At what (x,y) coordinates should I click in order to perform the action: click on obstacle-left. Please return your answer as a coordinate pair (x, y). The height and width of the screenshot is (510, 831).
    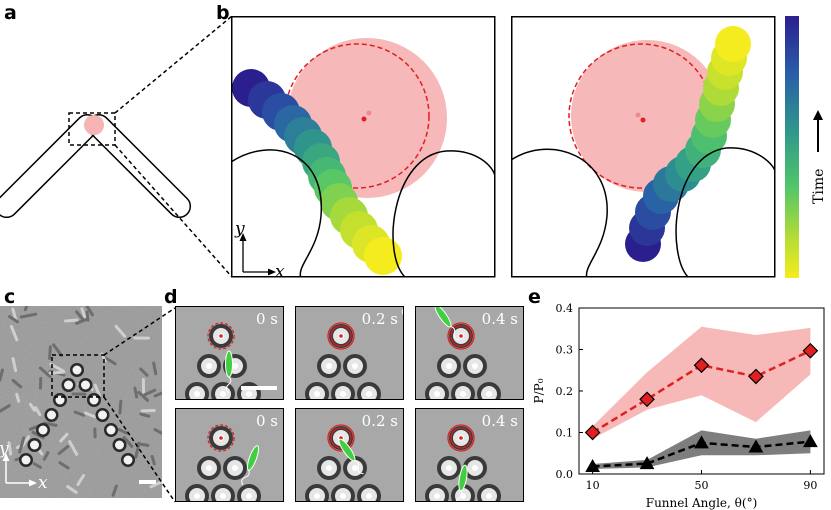
    Looking at the image, I should click on (559, 212).